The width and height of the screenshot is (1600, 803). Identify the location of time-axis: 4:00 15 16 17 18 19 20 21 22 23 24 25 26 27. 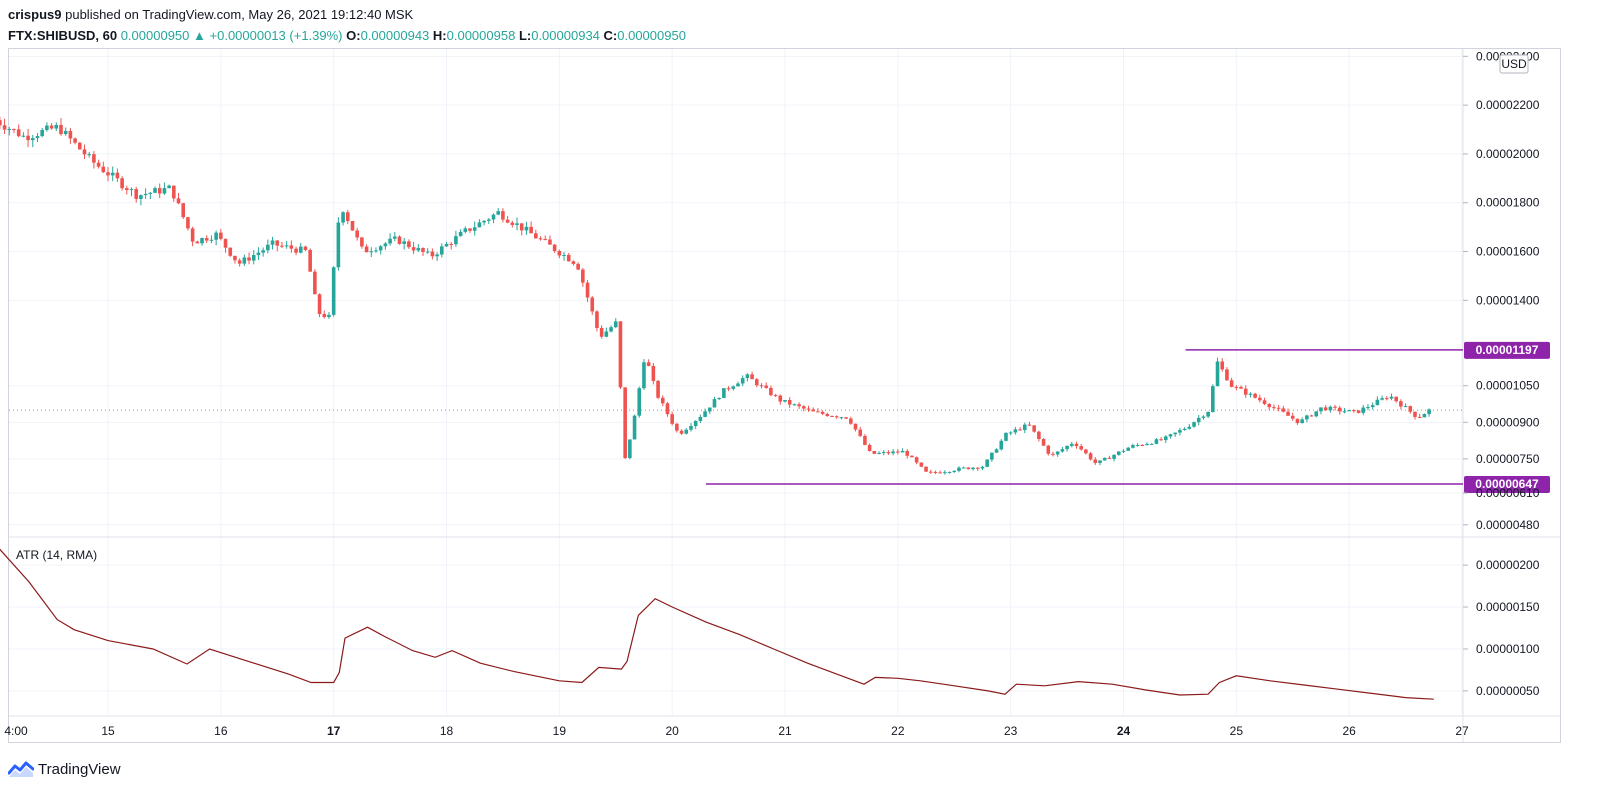
(736, 731).